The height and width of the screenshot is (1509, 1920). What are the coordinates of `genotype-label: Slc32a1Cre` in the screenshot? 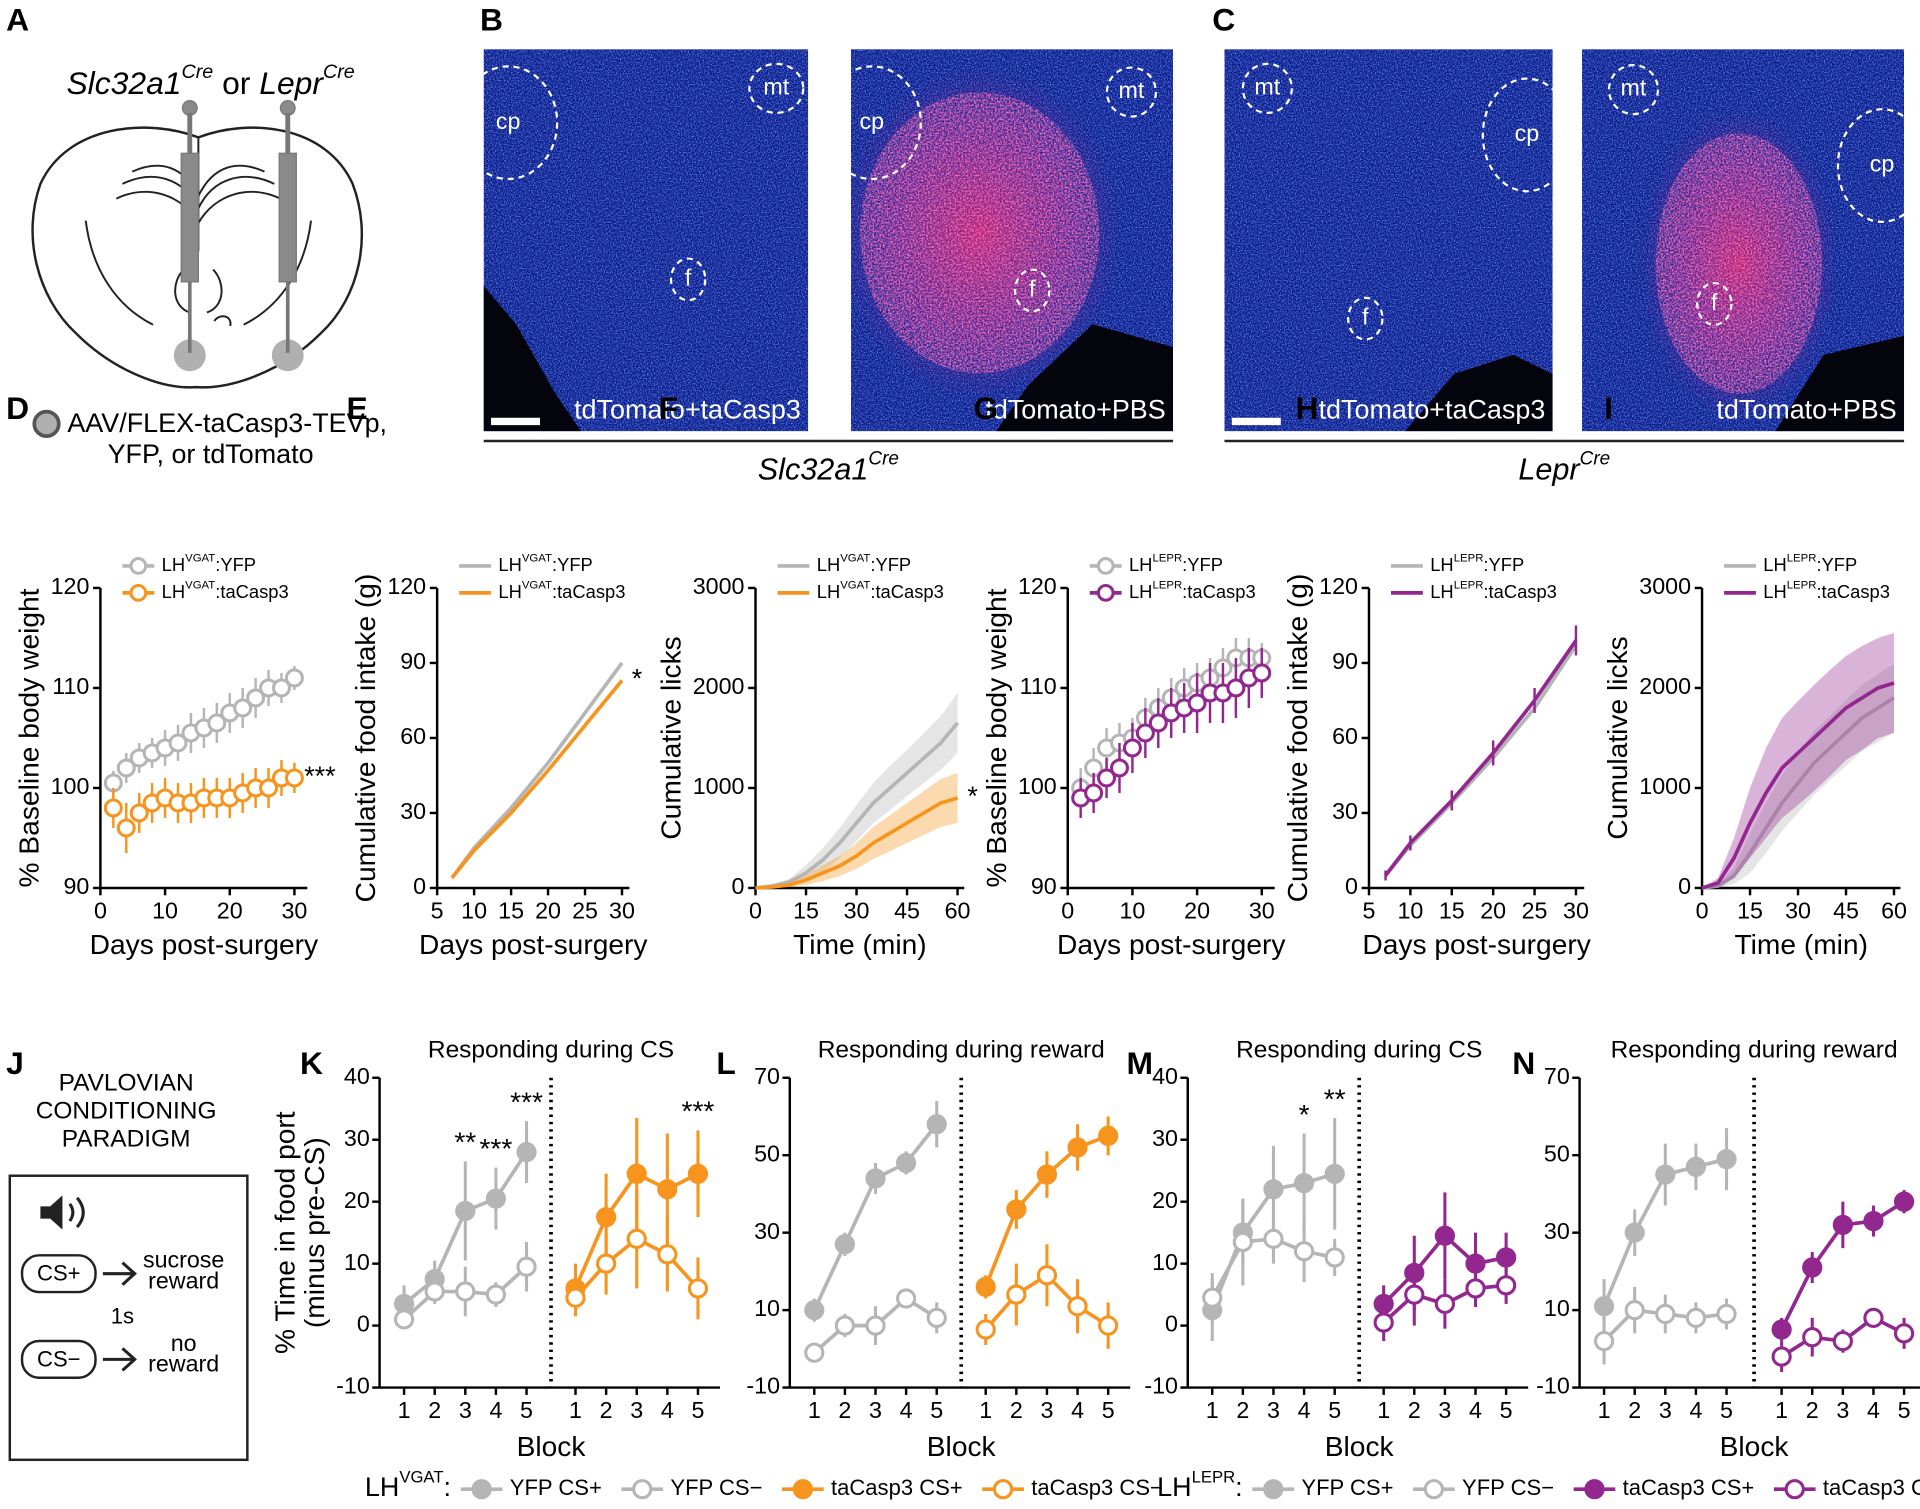 It's located at (828, 467).